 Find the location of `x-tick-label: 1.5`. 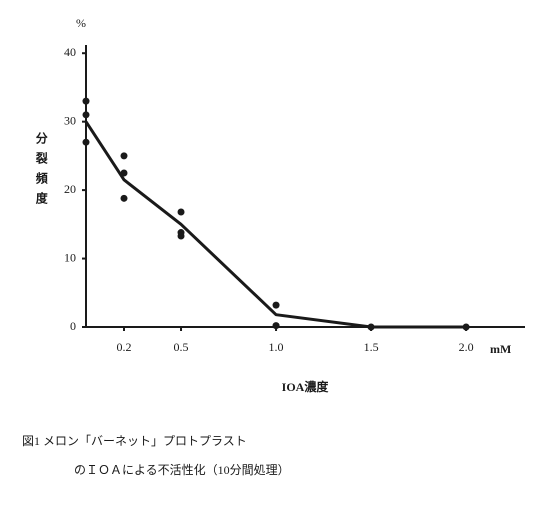

x-tick-label: 1.5 is located at coordinates (371, 347).